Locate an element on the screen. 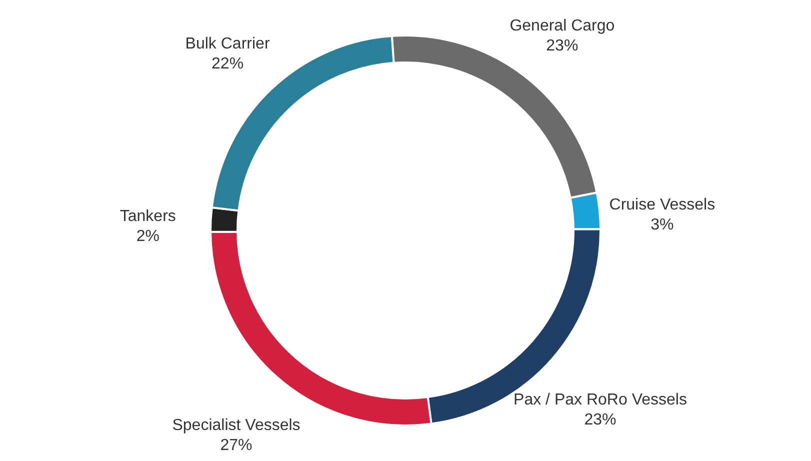 This screenshot has width=811, height=461. data-label: 2% is located at coordinates (148, 237).